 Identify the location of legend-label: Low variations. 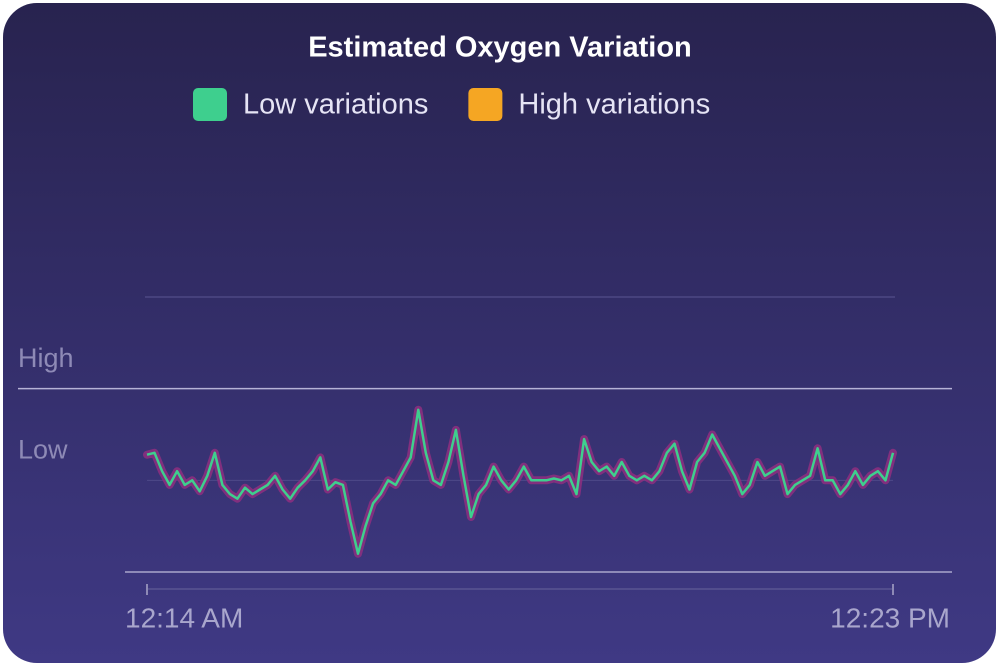
(335, 105).